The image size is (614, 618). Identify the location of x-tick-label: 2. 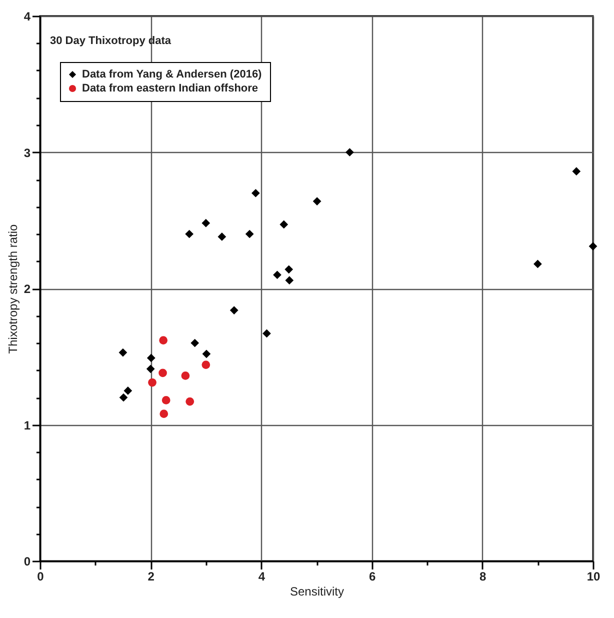
(151, 577).